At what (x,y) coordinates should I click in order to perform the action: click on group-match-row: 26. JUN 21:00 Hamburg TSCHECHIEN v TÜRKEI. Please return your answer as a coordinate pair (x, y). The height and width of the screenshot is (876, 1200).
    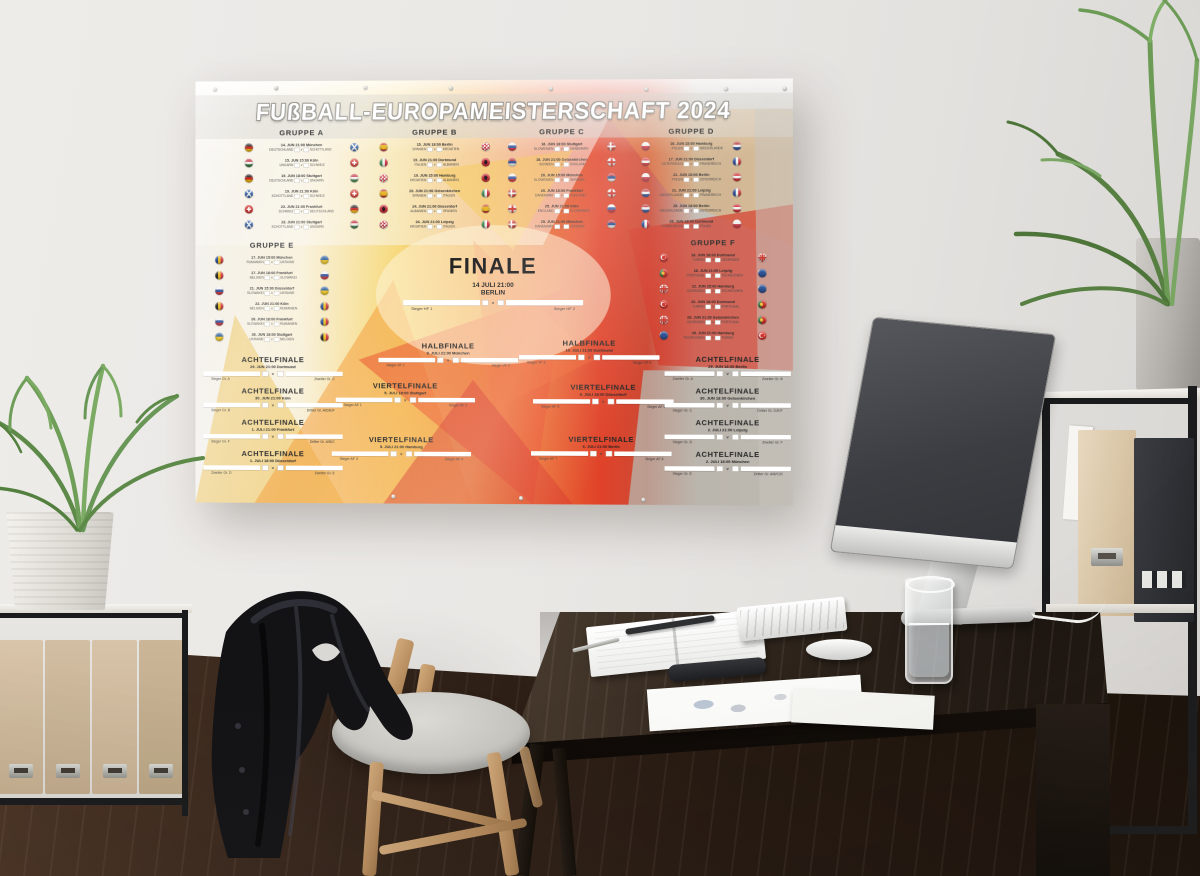
    Looking at the image, I should click on (713, 336).